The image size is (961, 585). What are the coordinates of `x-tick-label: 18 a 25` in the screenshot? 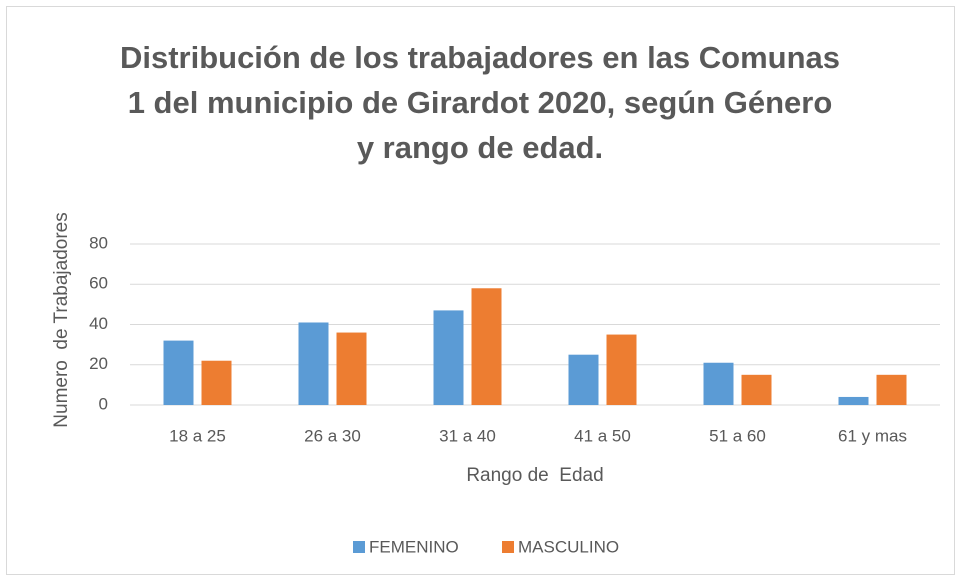 It's located at (197, 435).